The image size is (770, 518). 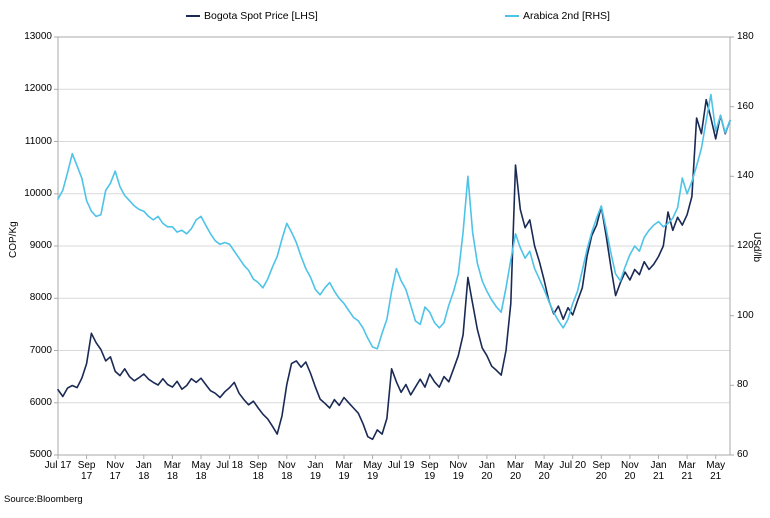 What do you see at coordinates (172, 471) in the screenshot?
I see `x-axis-tick-label: Mar 18` at bounding box center [172, 471].